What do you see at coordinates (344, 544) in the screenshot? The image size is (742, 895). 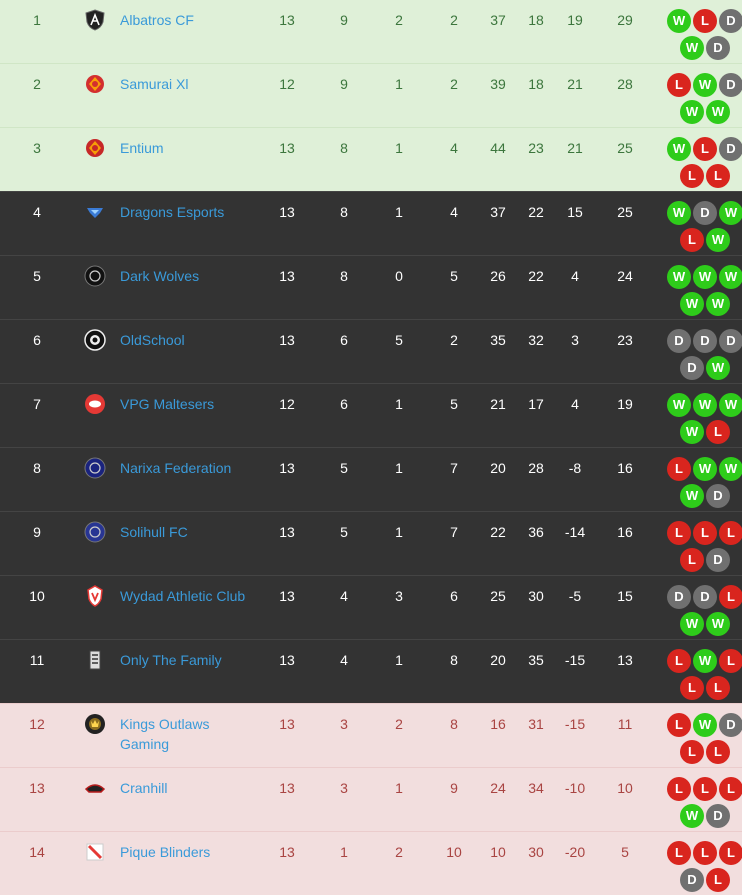 I see `wins-cell: 5` at bounding box center [344, 544].